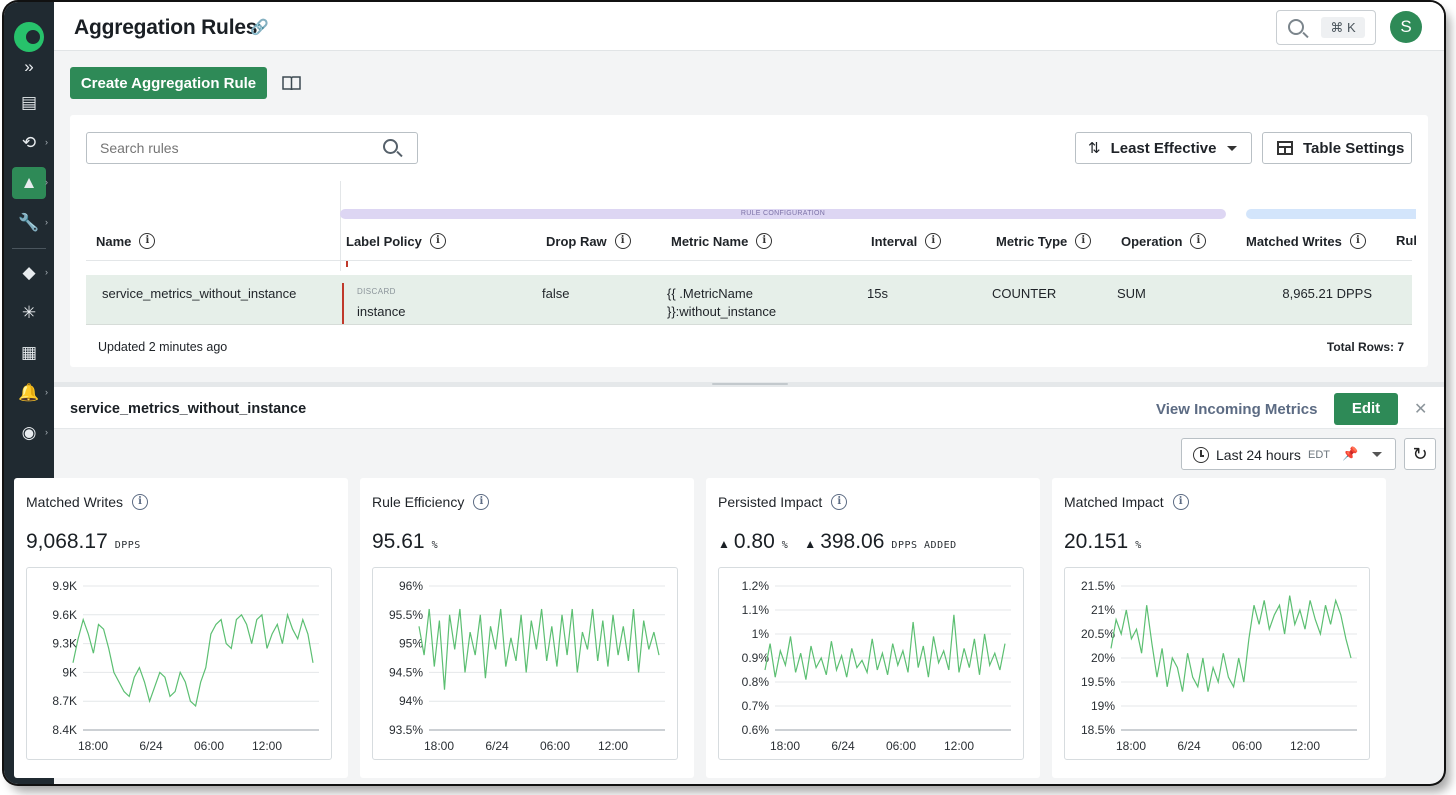 This screenshot has height=795, width=1456. What do you see at coordinates (1406, 240) in the screenshot?
I see `column-header-rule: Rul` at bounding box center [1406, 240].